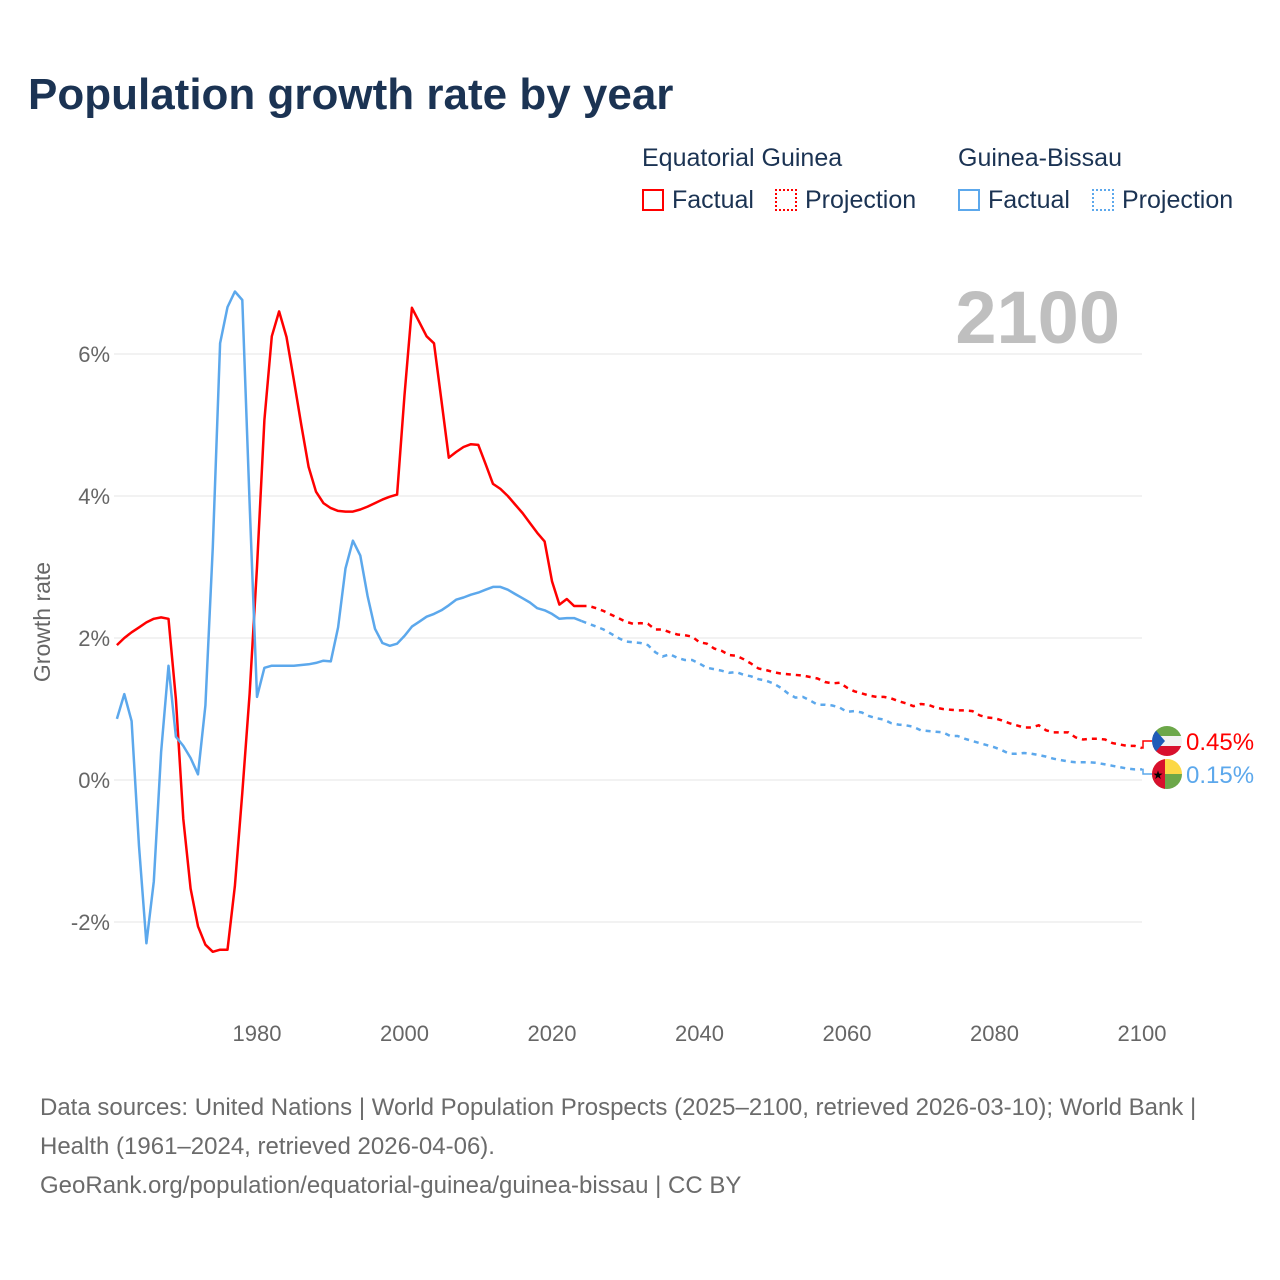  Describe the element at coordinates (994, 1033) in the screenshot. I see `x-tick-label: 2080` at that location.